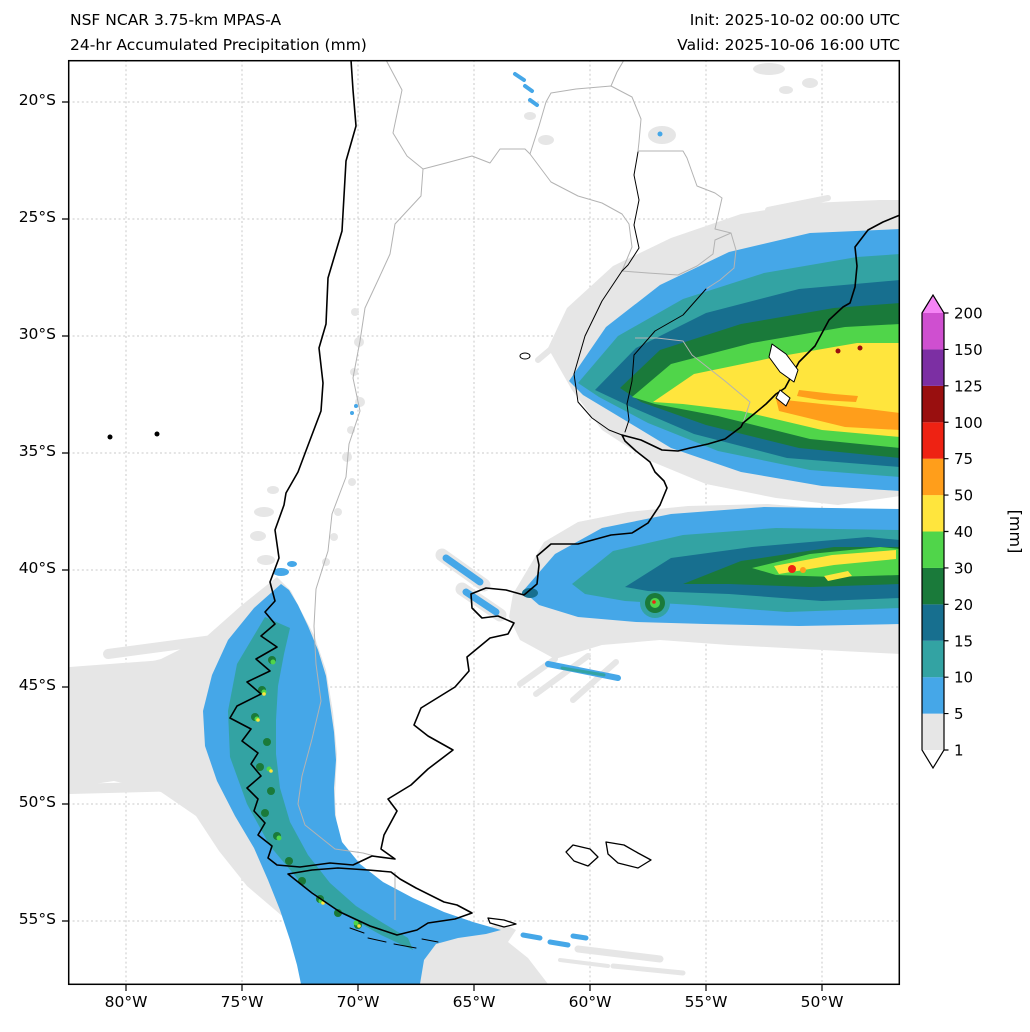 This screenshot has width=1030, height=1032. Describe the element at coordinates (933, 531) in the screenshot. I see `colorbar-segments` at that location.